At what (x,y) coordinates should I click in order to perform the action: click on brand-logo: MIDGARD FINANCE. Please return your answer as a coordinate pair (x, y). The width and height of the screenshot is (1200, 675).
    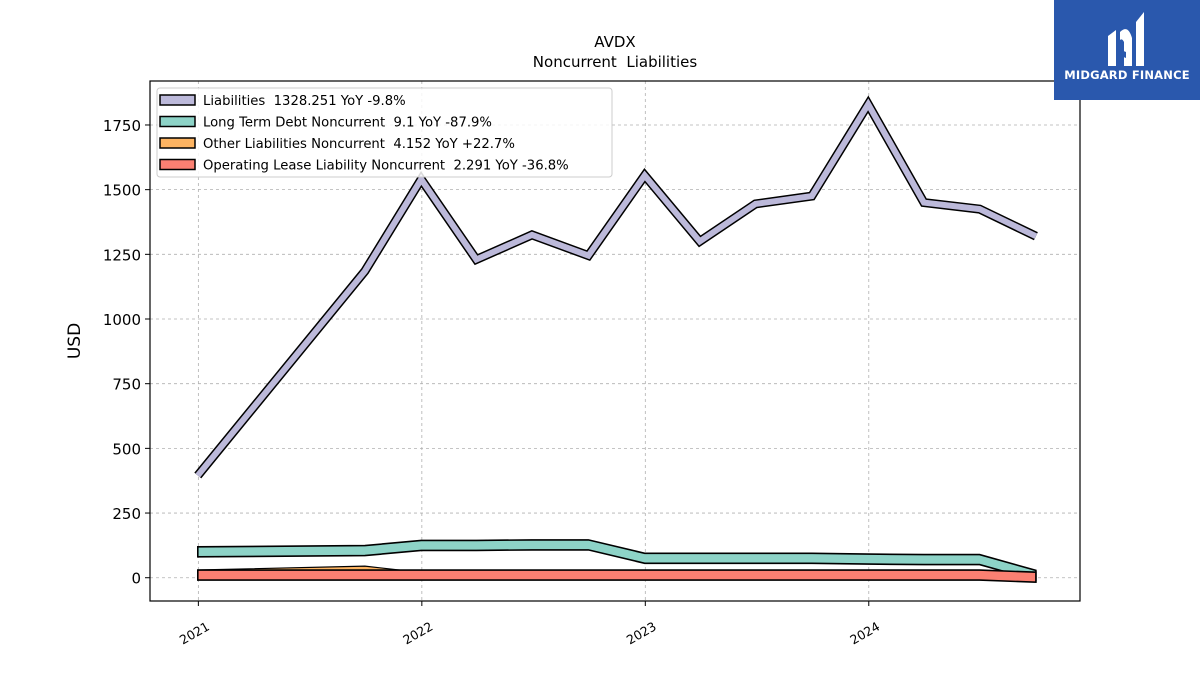
    Looking at the image, I should click on (1127, 50).